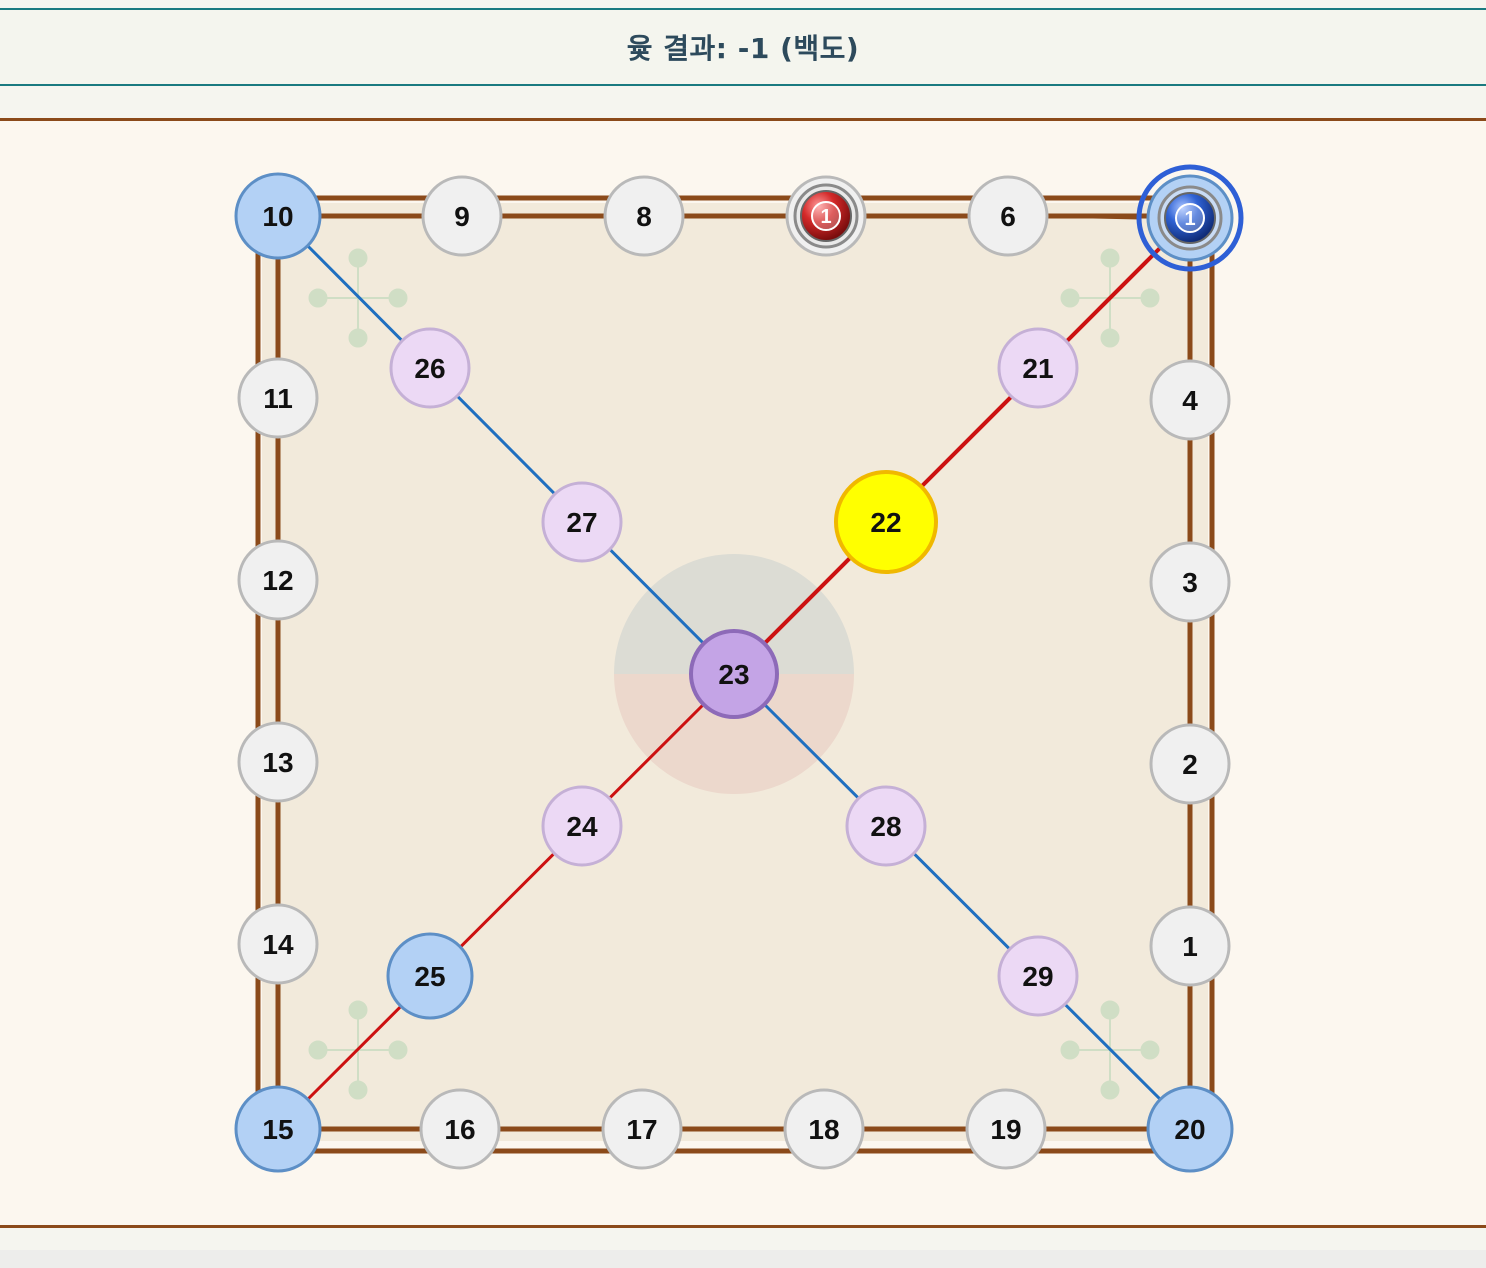  I want to click on board-node-19: 19, so click(1006, 1129).